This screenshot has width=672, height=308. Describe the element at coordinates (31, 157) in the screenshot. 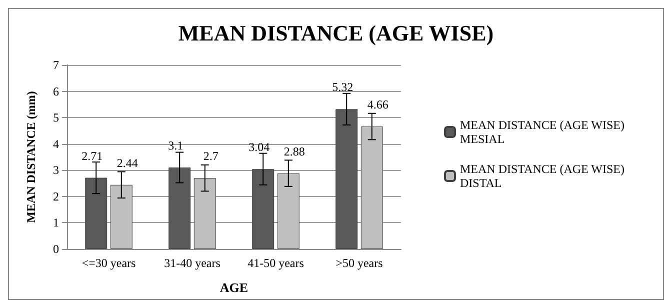

I see `y-axis-title: MEAN DISTANCE (mm)` at that location.